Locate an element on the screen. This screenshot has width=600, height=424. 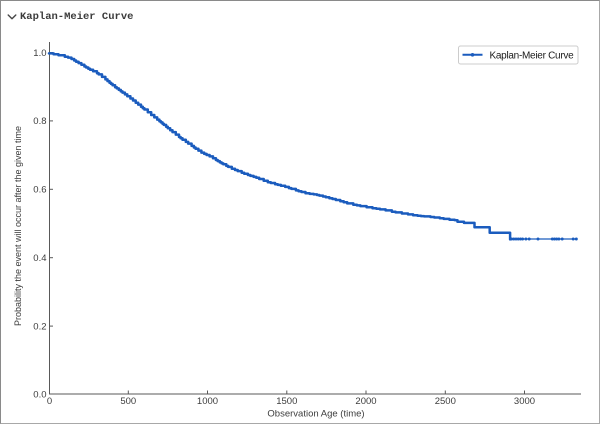
svg-text: 2000 is located at coordinates (365, 401).